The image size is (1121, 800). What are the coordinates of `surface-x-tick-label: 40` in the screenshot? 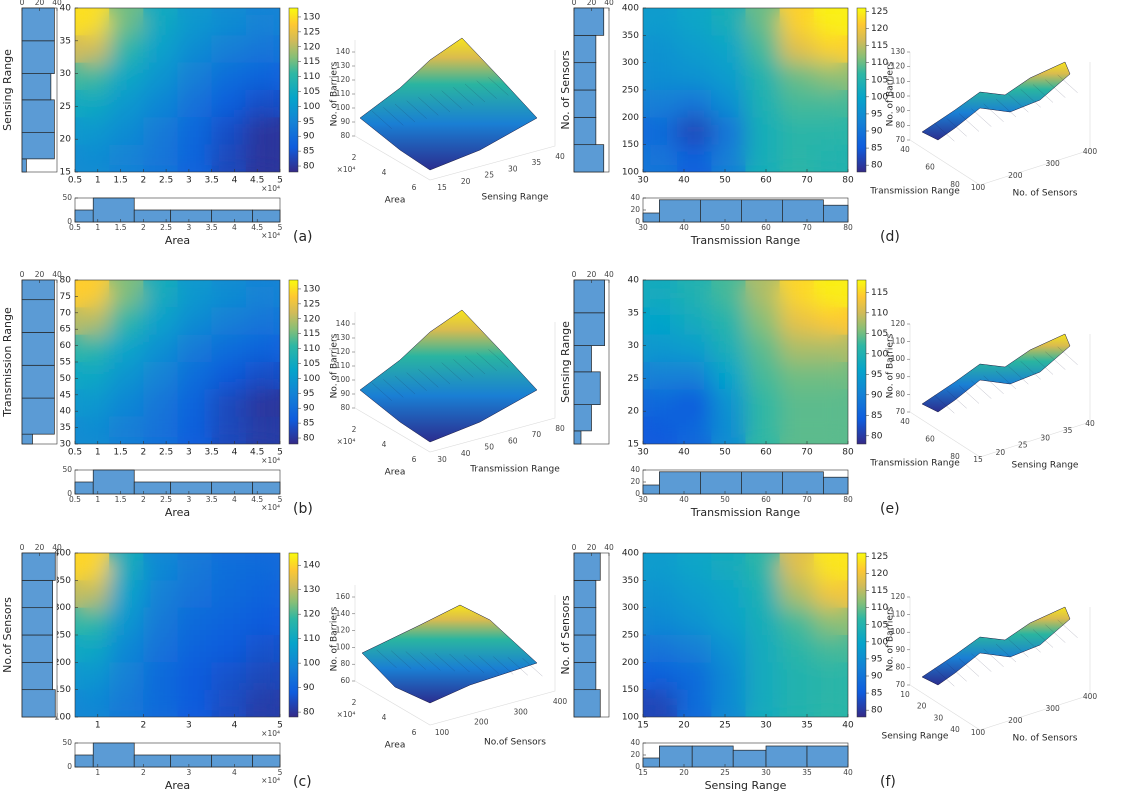 It's located at (905, 421).